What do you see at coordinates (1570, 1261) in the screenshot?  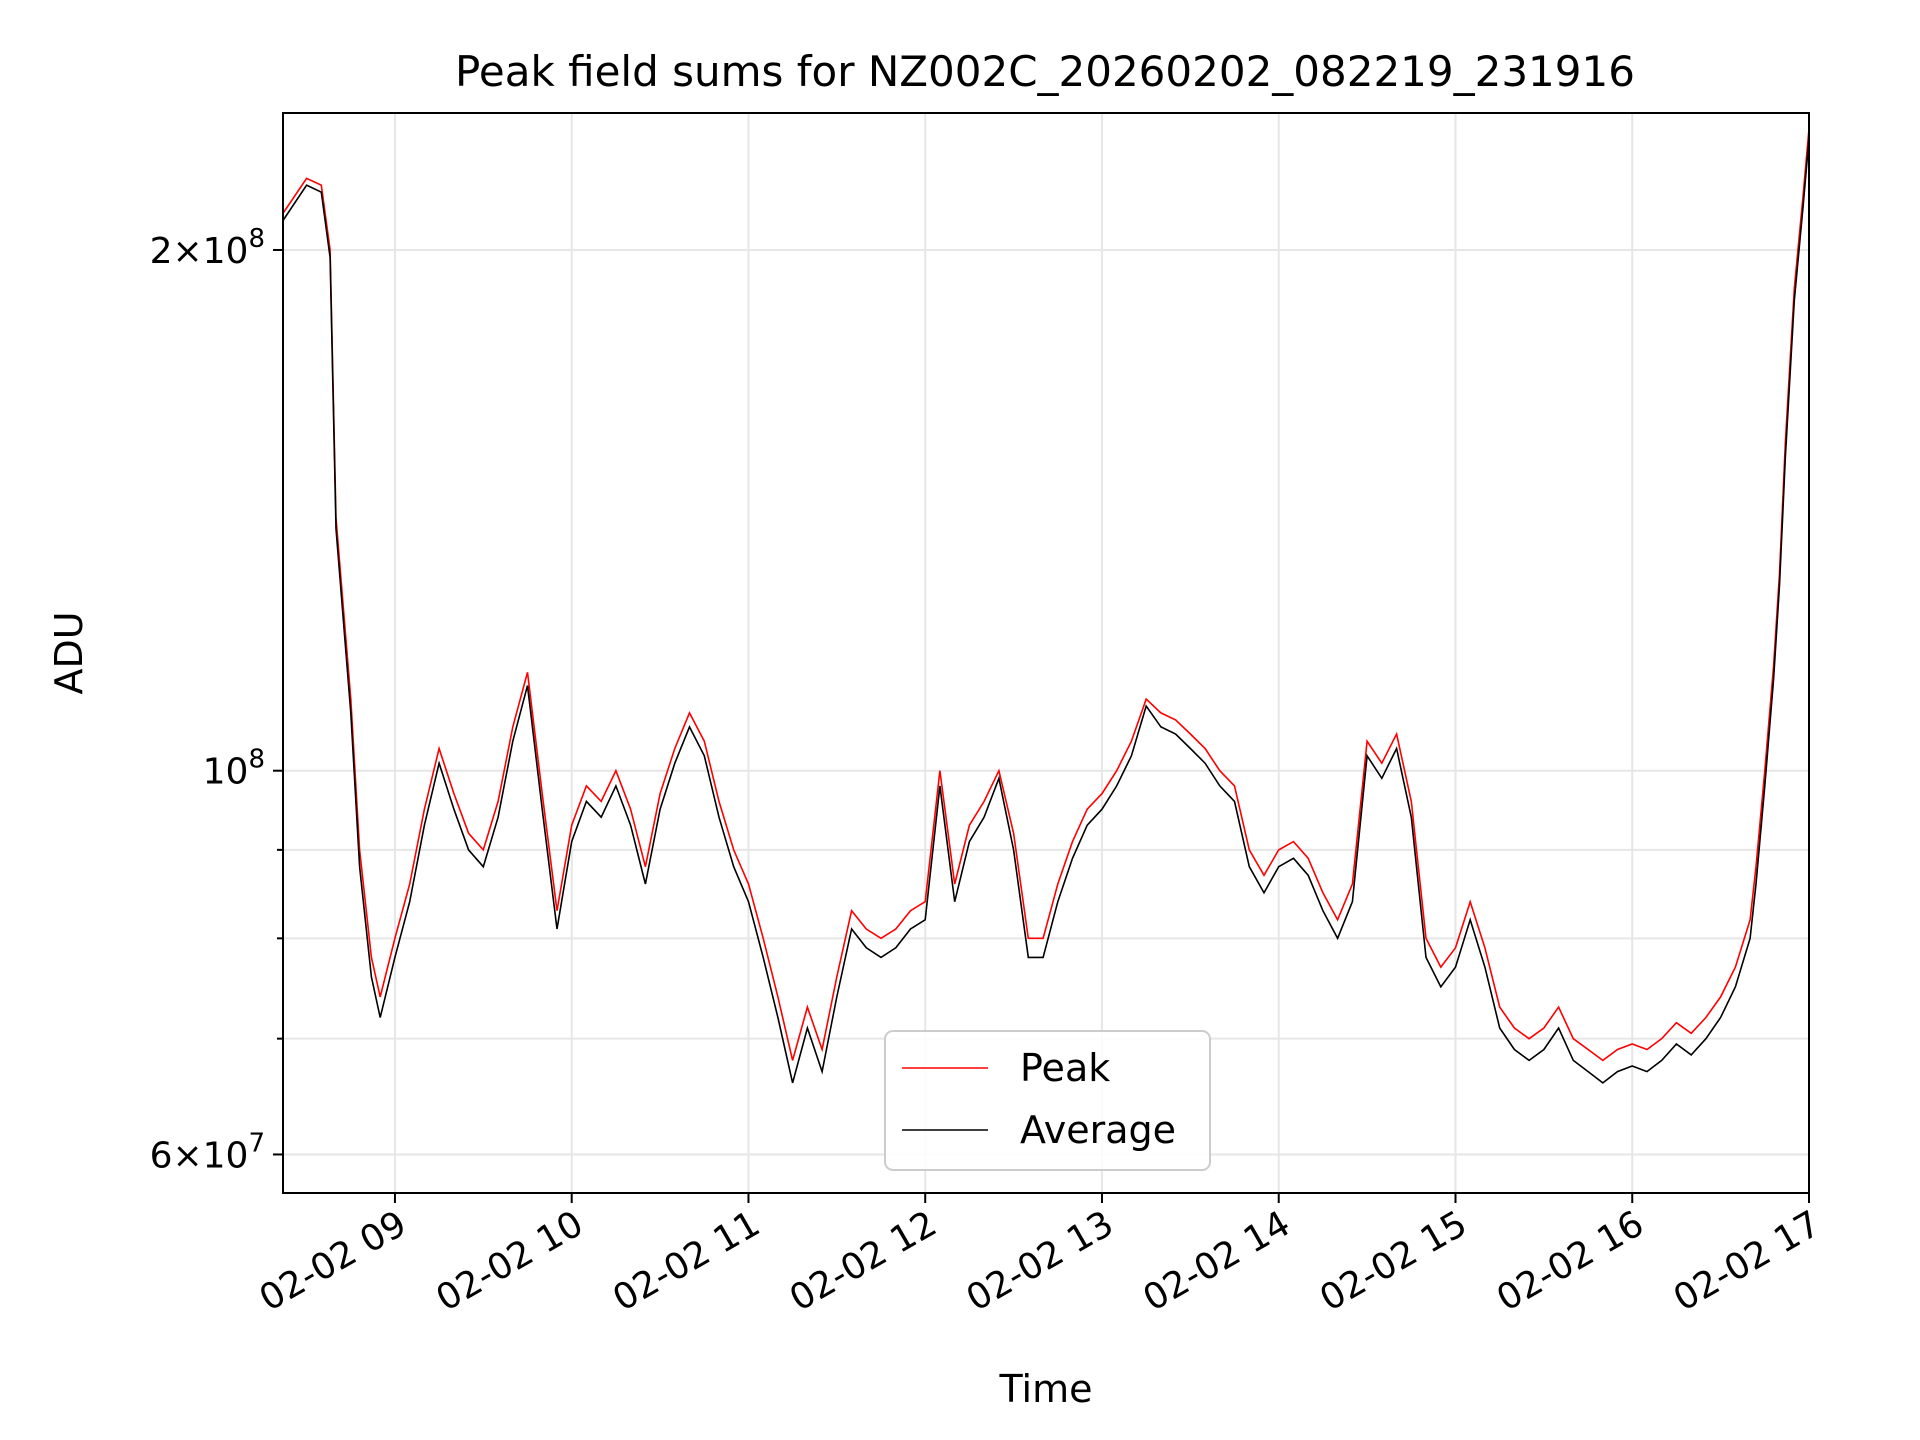 I see `x-tick-label: 02-02 16` at bounding box center [1570, 1261].